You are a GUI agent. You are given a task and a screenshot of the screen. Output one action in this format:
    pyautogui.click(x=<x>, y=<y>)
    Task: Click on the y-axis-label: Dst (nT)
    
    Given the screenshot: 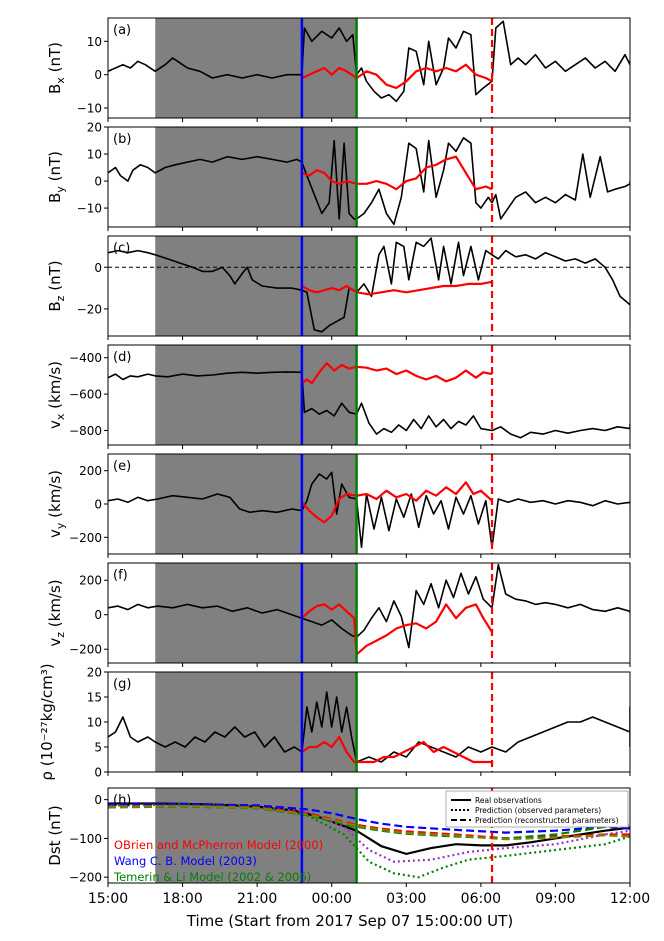 What is the action you would take?
    pyautogui.click(x=55, y=835)
    